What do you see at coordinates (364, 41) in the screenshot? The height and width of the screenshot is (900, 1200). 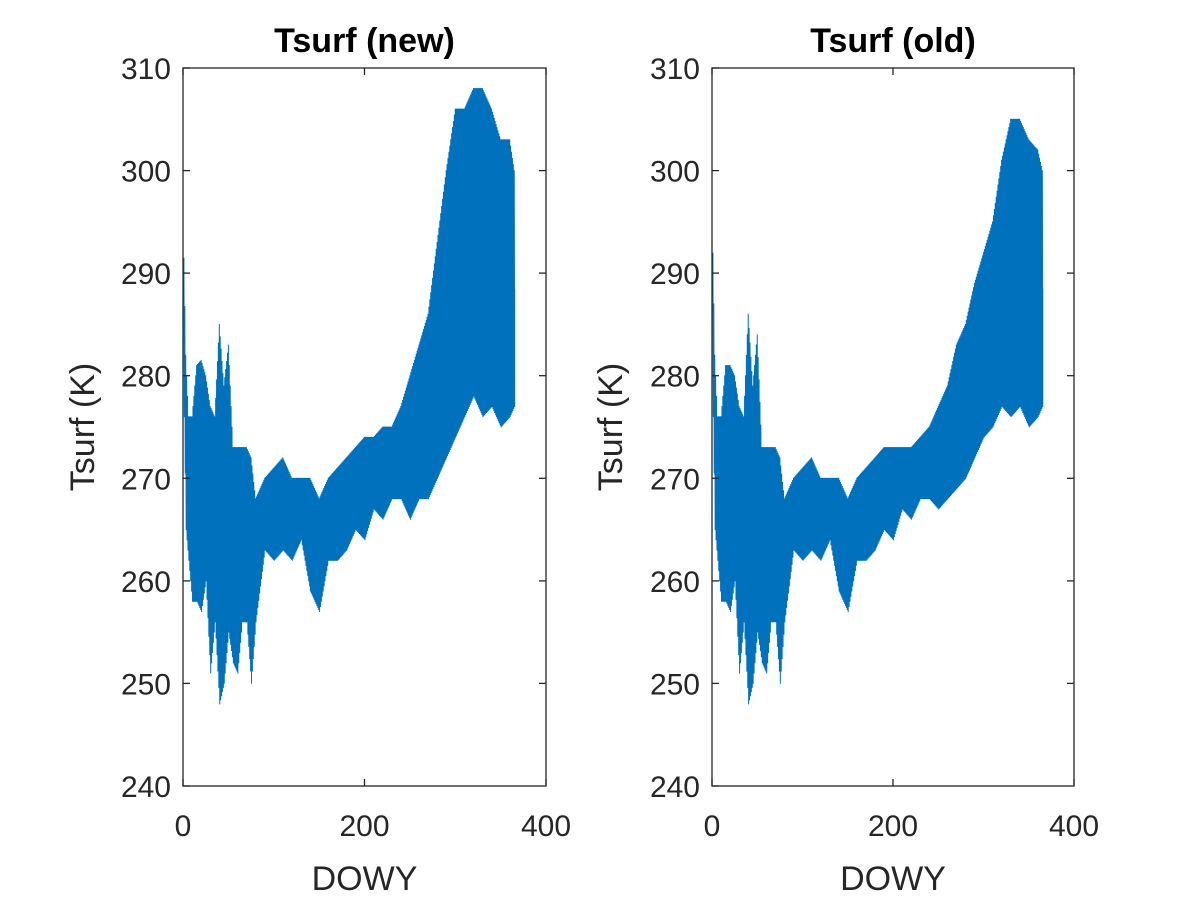 I see `chart-title: Tsurf (new)` at bounding box center [364, 41].